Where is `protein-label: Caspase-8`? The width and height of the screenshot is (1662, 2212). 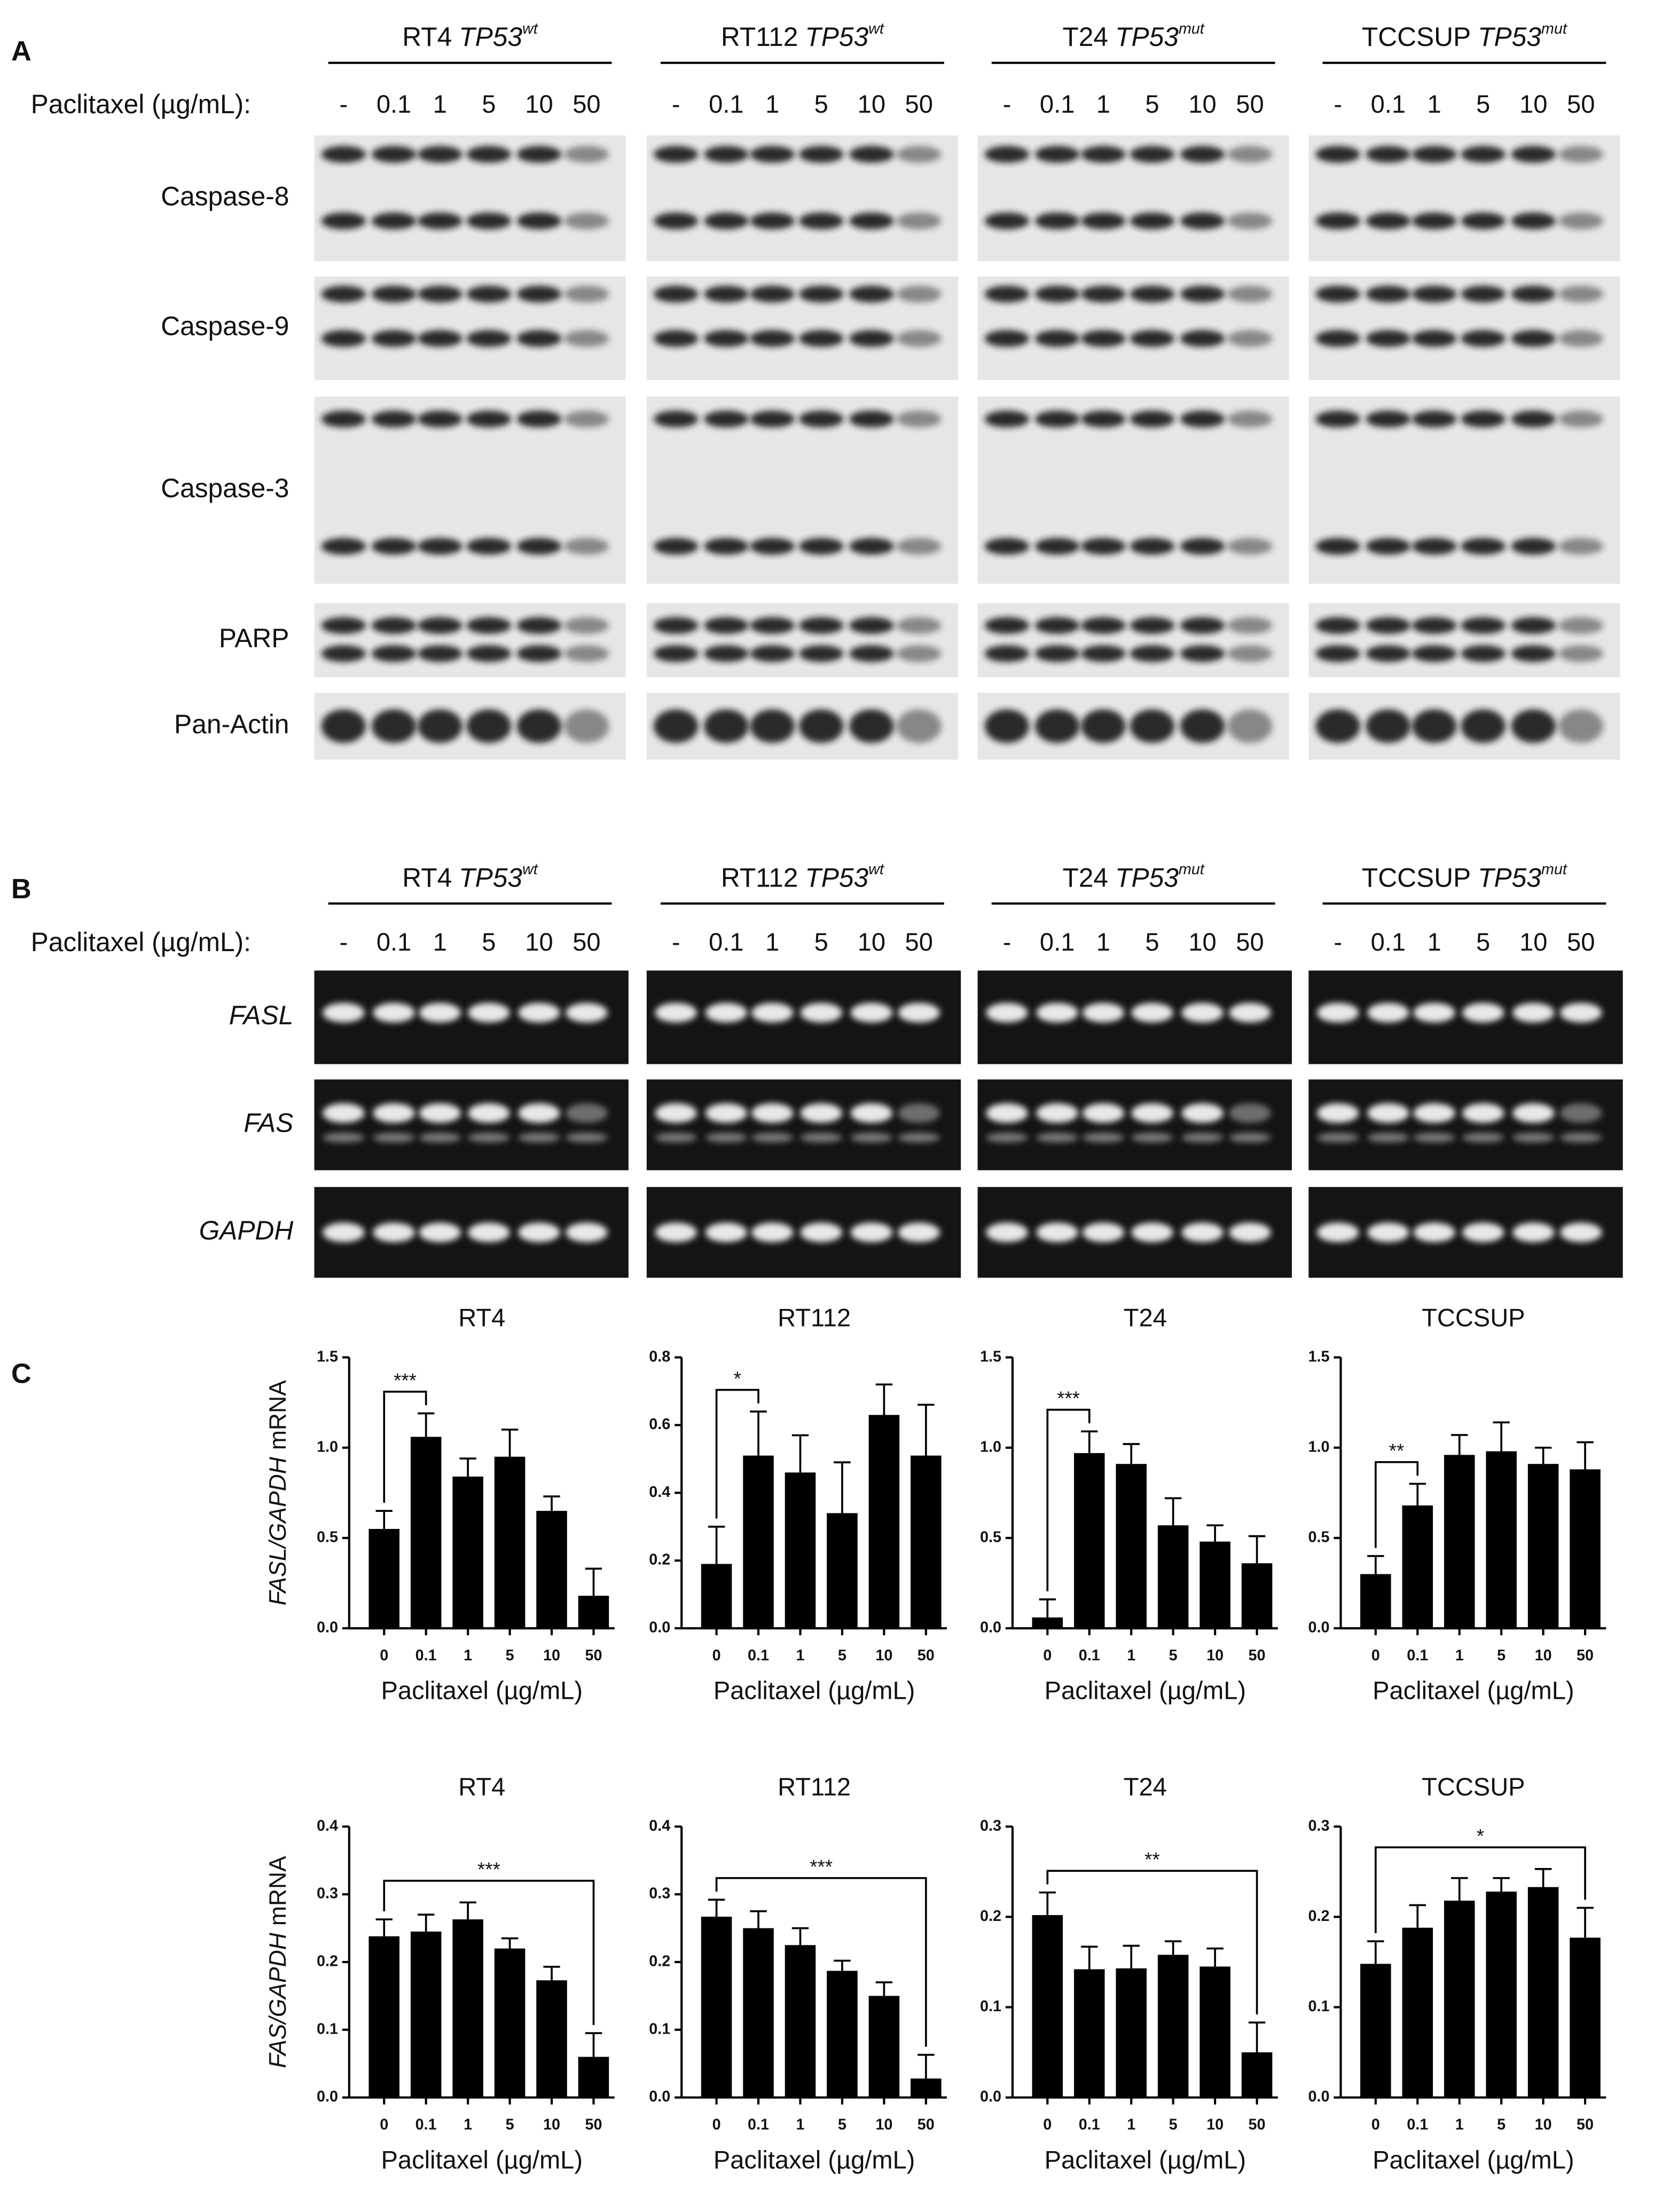
protein-label: Caspase-8 is located at coordinates (225, 196).